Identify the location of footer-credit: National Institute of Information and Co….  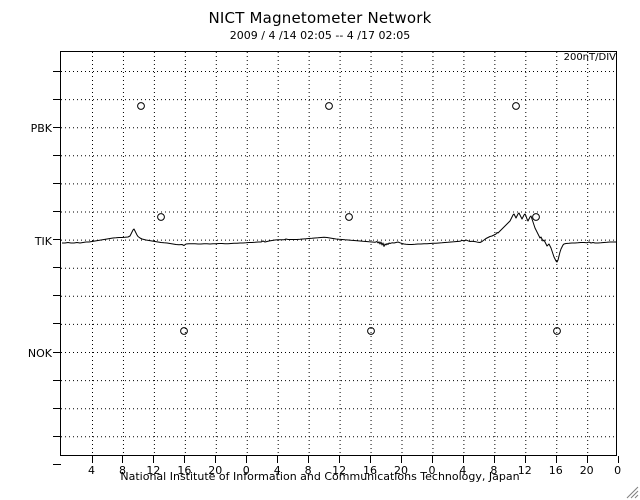
(320, 476).